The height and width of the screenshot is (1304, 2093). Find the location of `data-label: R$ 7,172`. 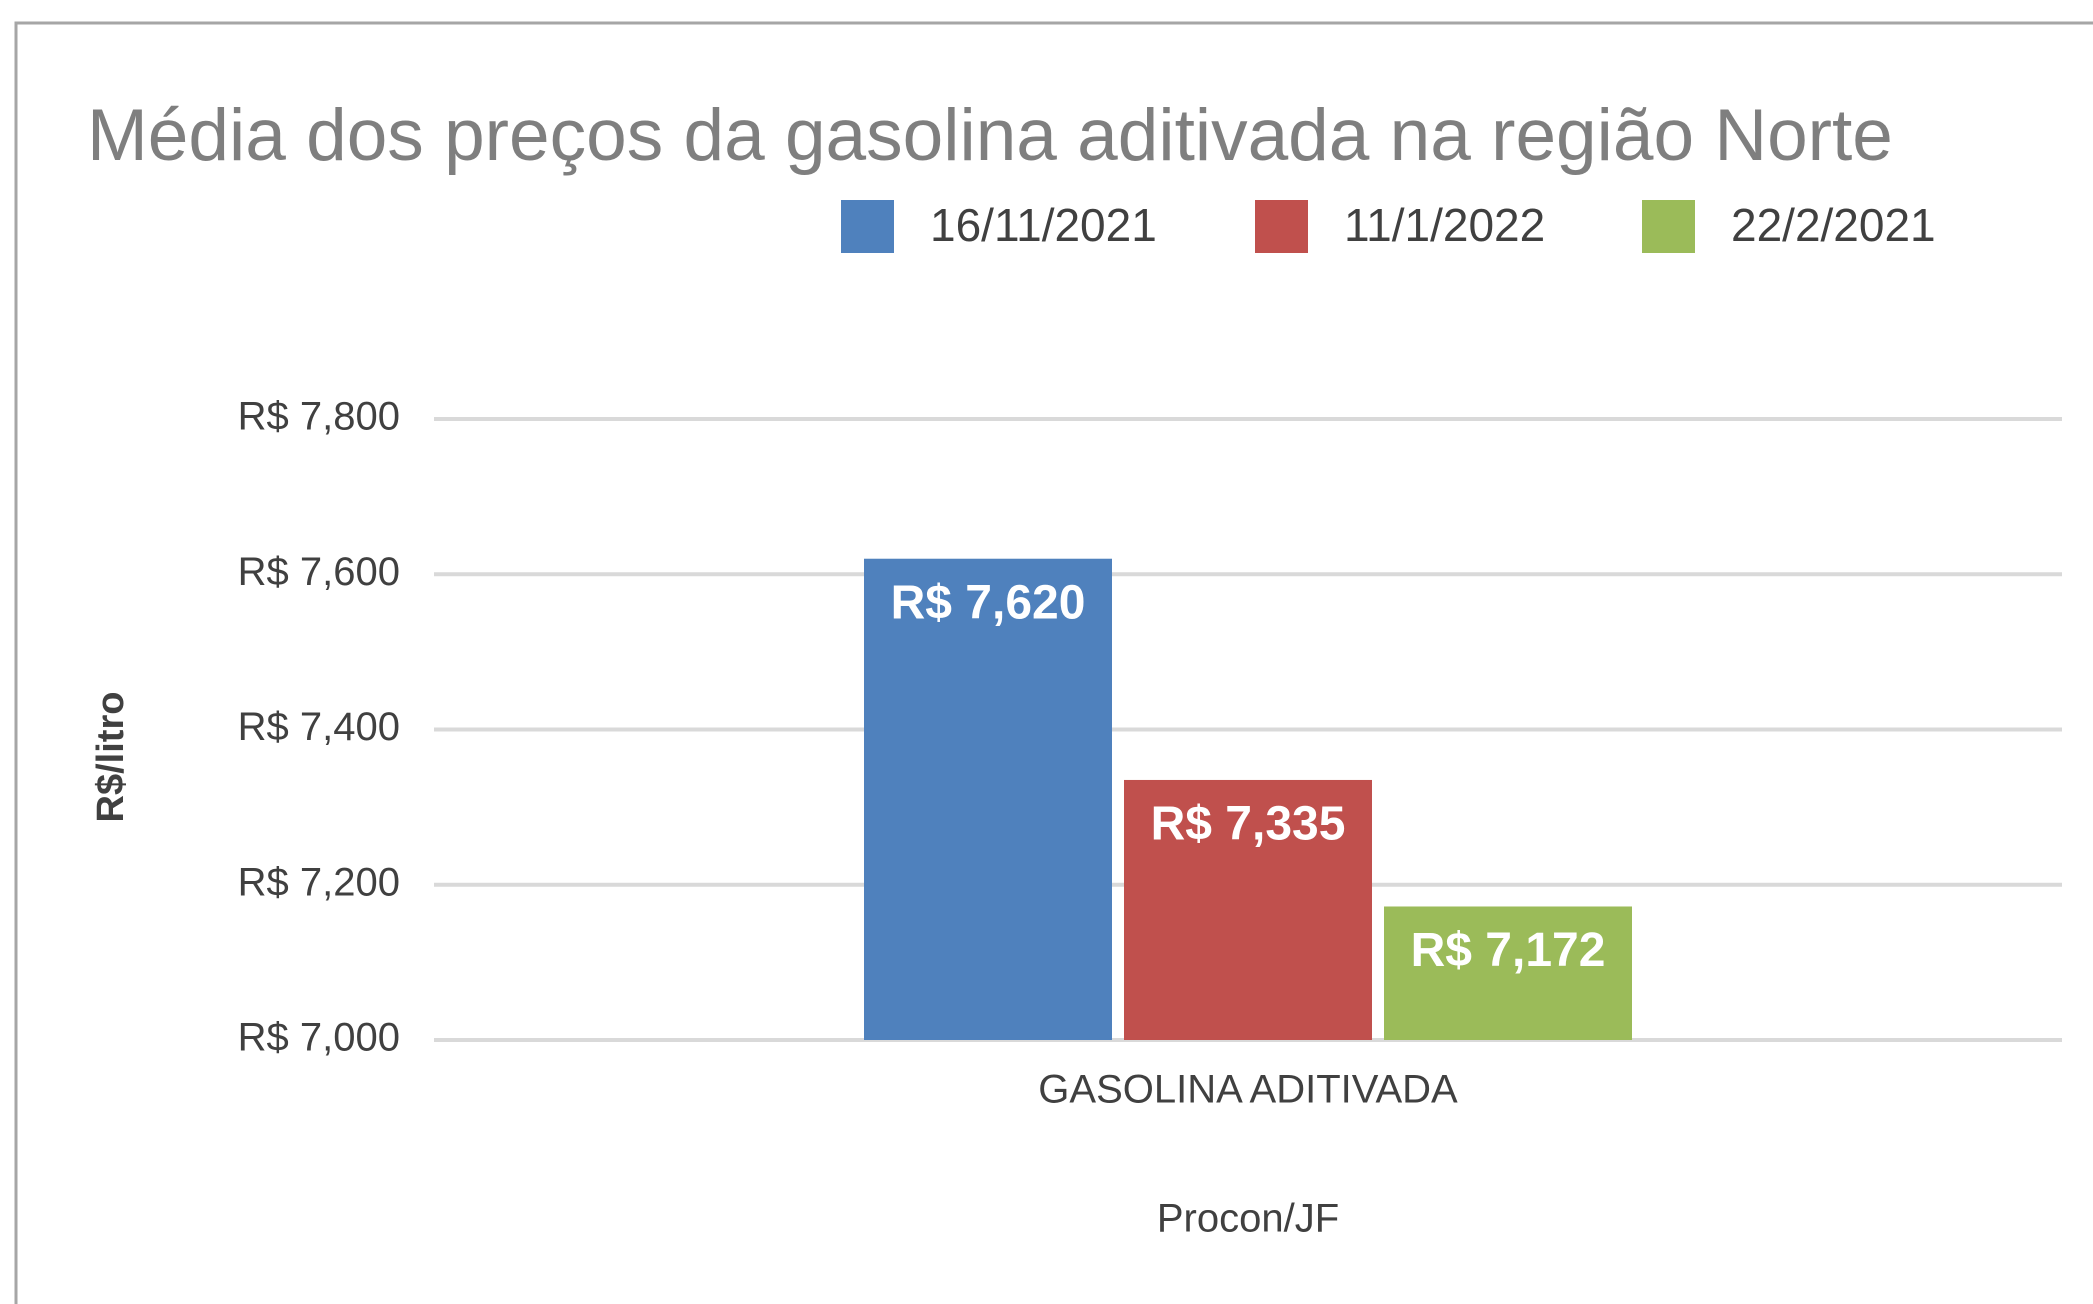

data-label: R$ 7,172 is located at coordinates (1508, 950).